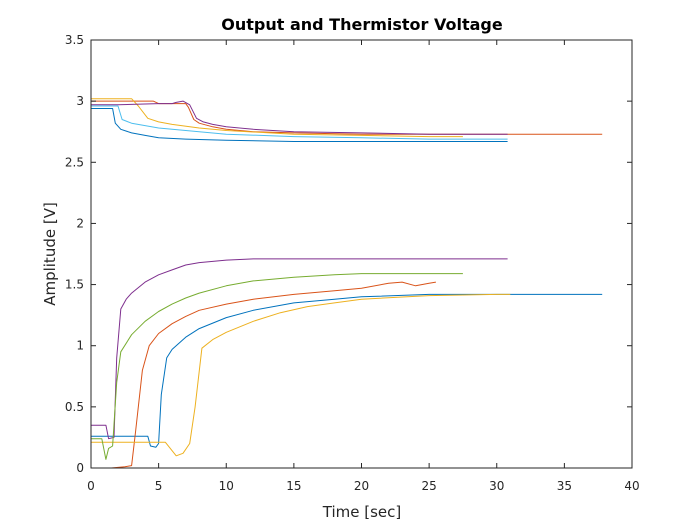 Image resolution: width=700 pixels, height=525 pixels. What do you see at coordinates (74, 162) in the screenshot?
I see `y-tick-label-6: 2.5` at bounding box center [74, 162].